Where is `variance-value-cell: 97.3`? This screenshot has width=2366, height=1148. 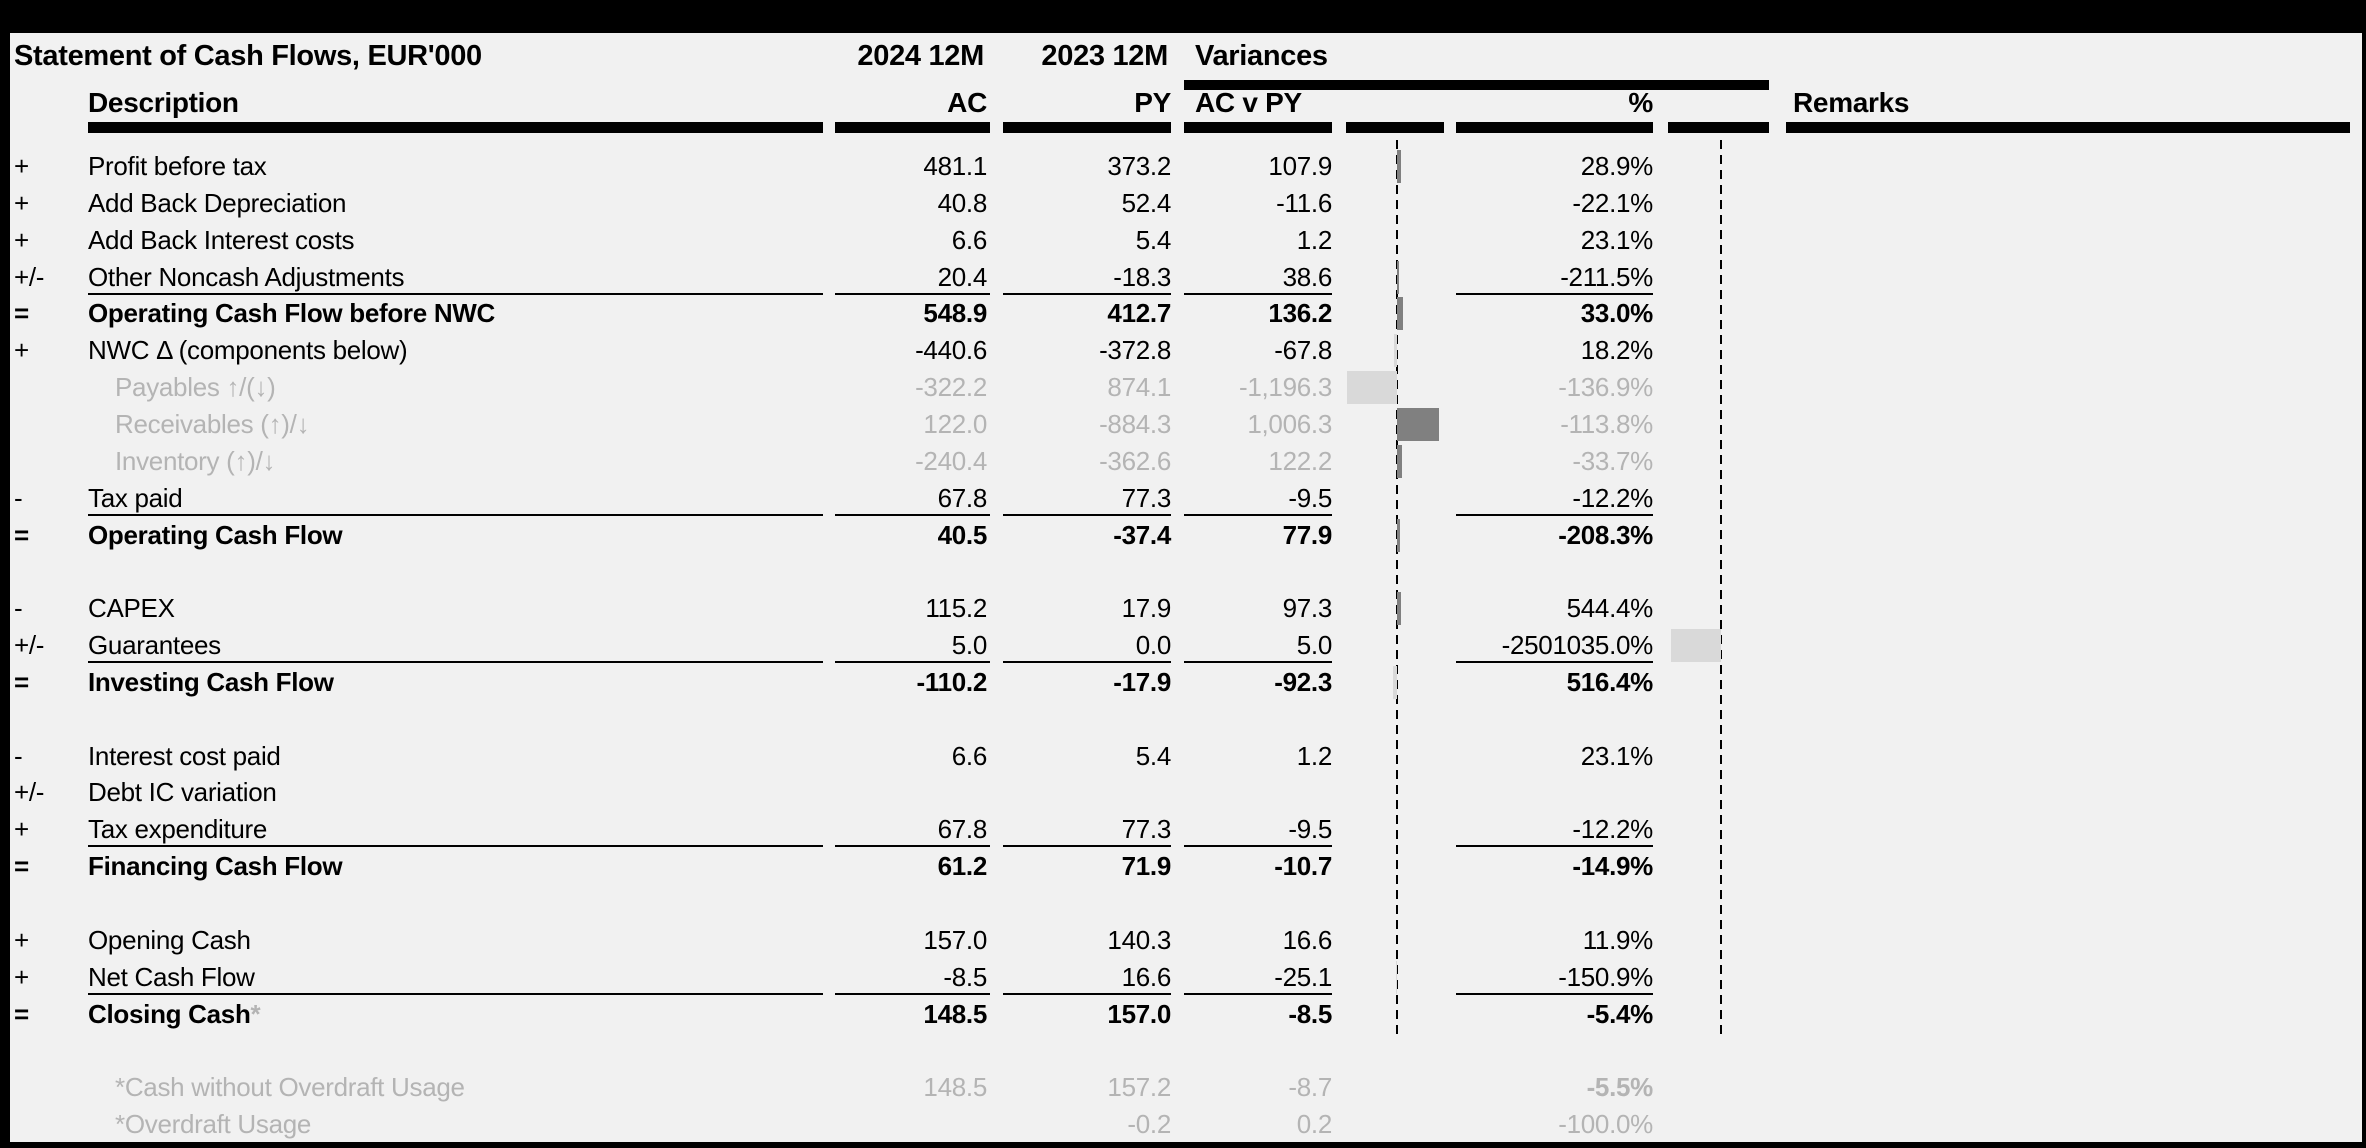
variance-value-cell: 97.3 is located at coordinates (1307, 608).